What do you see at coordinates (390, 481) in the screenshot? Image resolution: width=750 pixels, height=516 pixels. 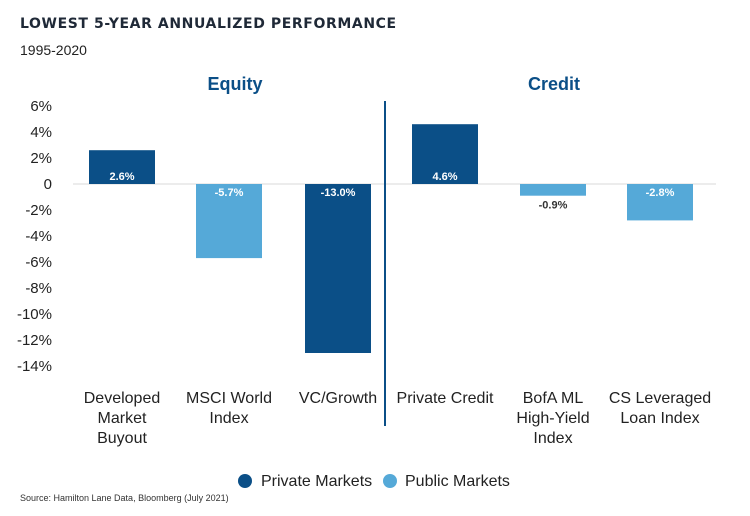 I see `legend-swatch-public` at bounding box center [390, 481].